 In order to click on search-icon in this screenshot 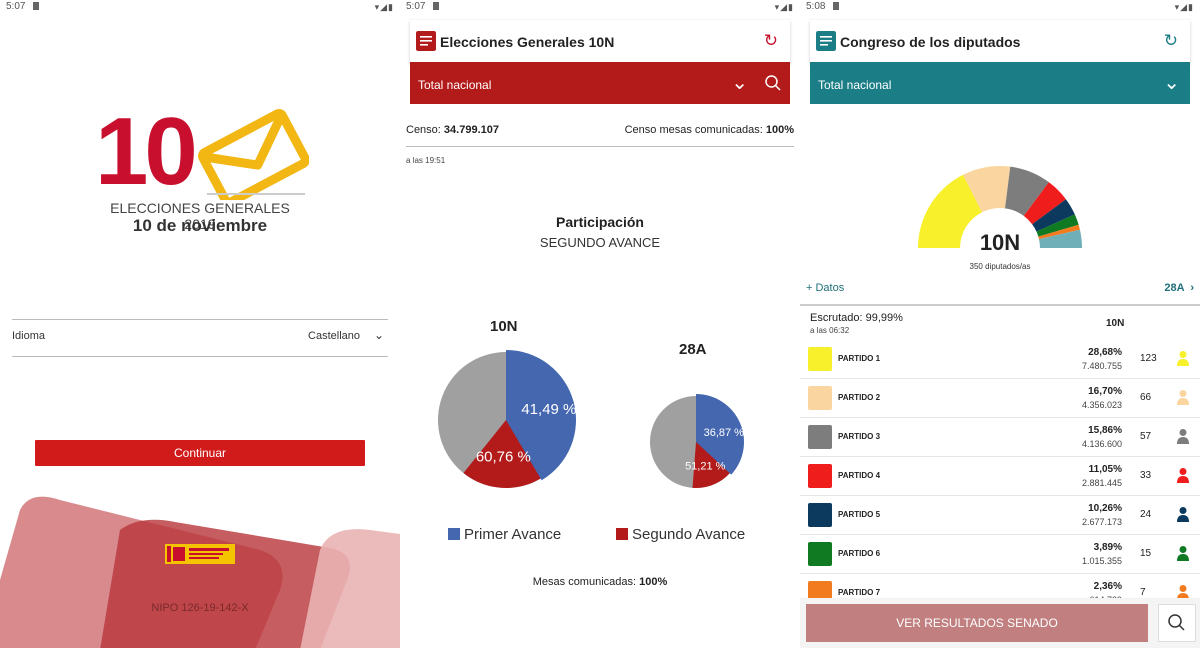, I will do `click(773, 83)`.